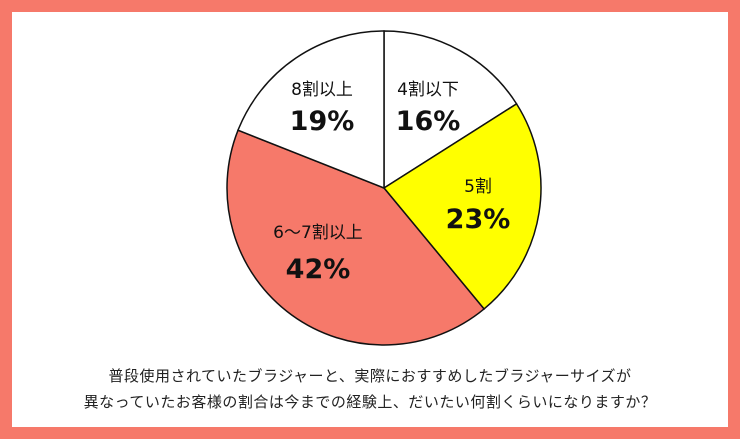 Image resolution: width=740 pixels, height=439 pixels. What do you see at coordinates (318, 269) in the screenshot?
I see `slice-percent-label: 42%` at bounding box center [318, 269].